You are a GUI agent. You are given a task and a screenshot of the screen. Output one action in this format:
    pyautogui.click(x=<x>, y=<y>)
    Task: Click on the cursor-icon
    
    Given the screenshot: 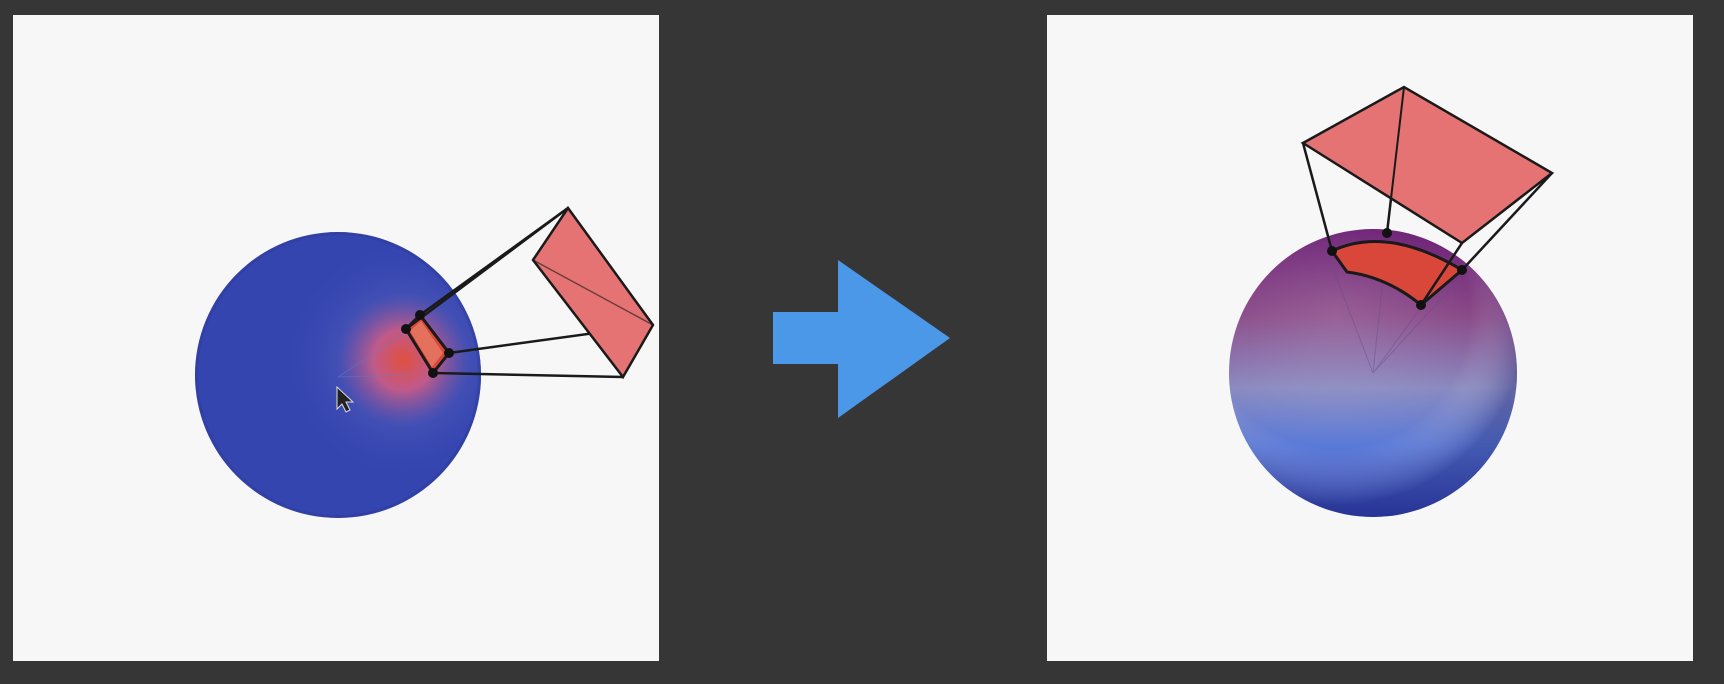 What is the action you would take?
    pyautogui.click(x=345, y=399)
    